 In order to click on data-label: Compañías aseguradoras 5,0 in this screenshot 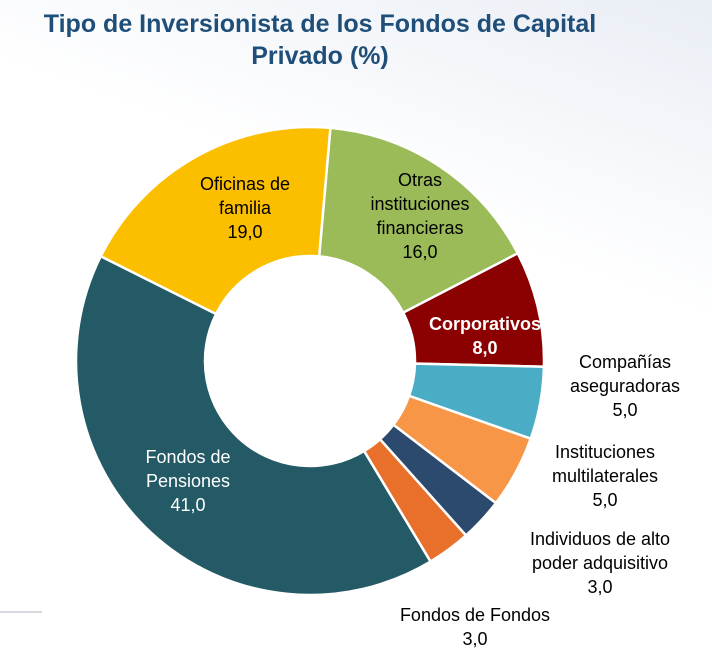, I will do `click(625, 386)`.